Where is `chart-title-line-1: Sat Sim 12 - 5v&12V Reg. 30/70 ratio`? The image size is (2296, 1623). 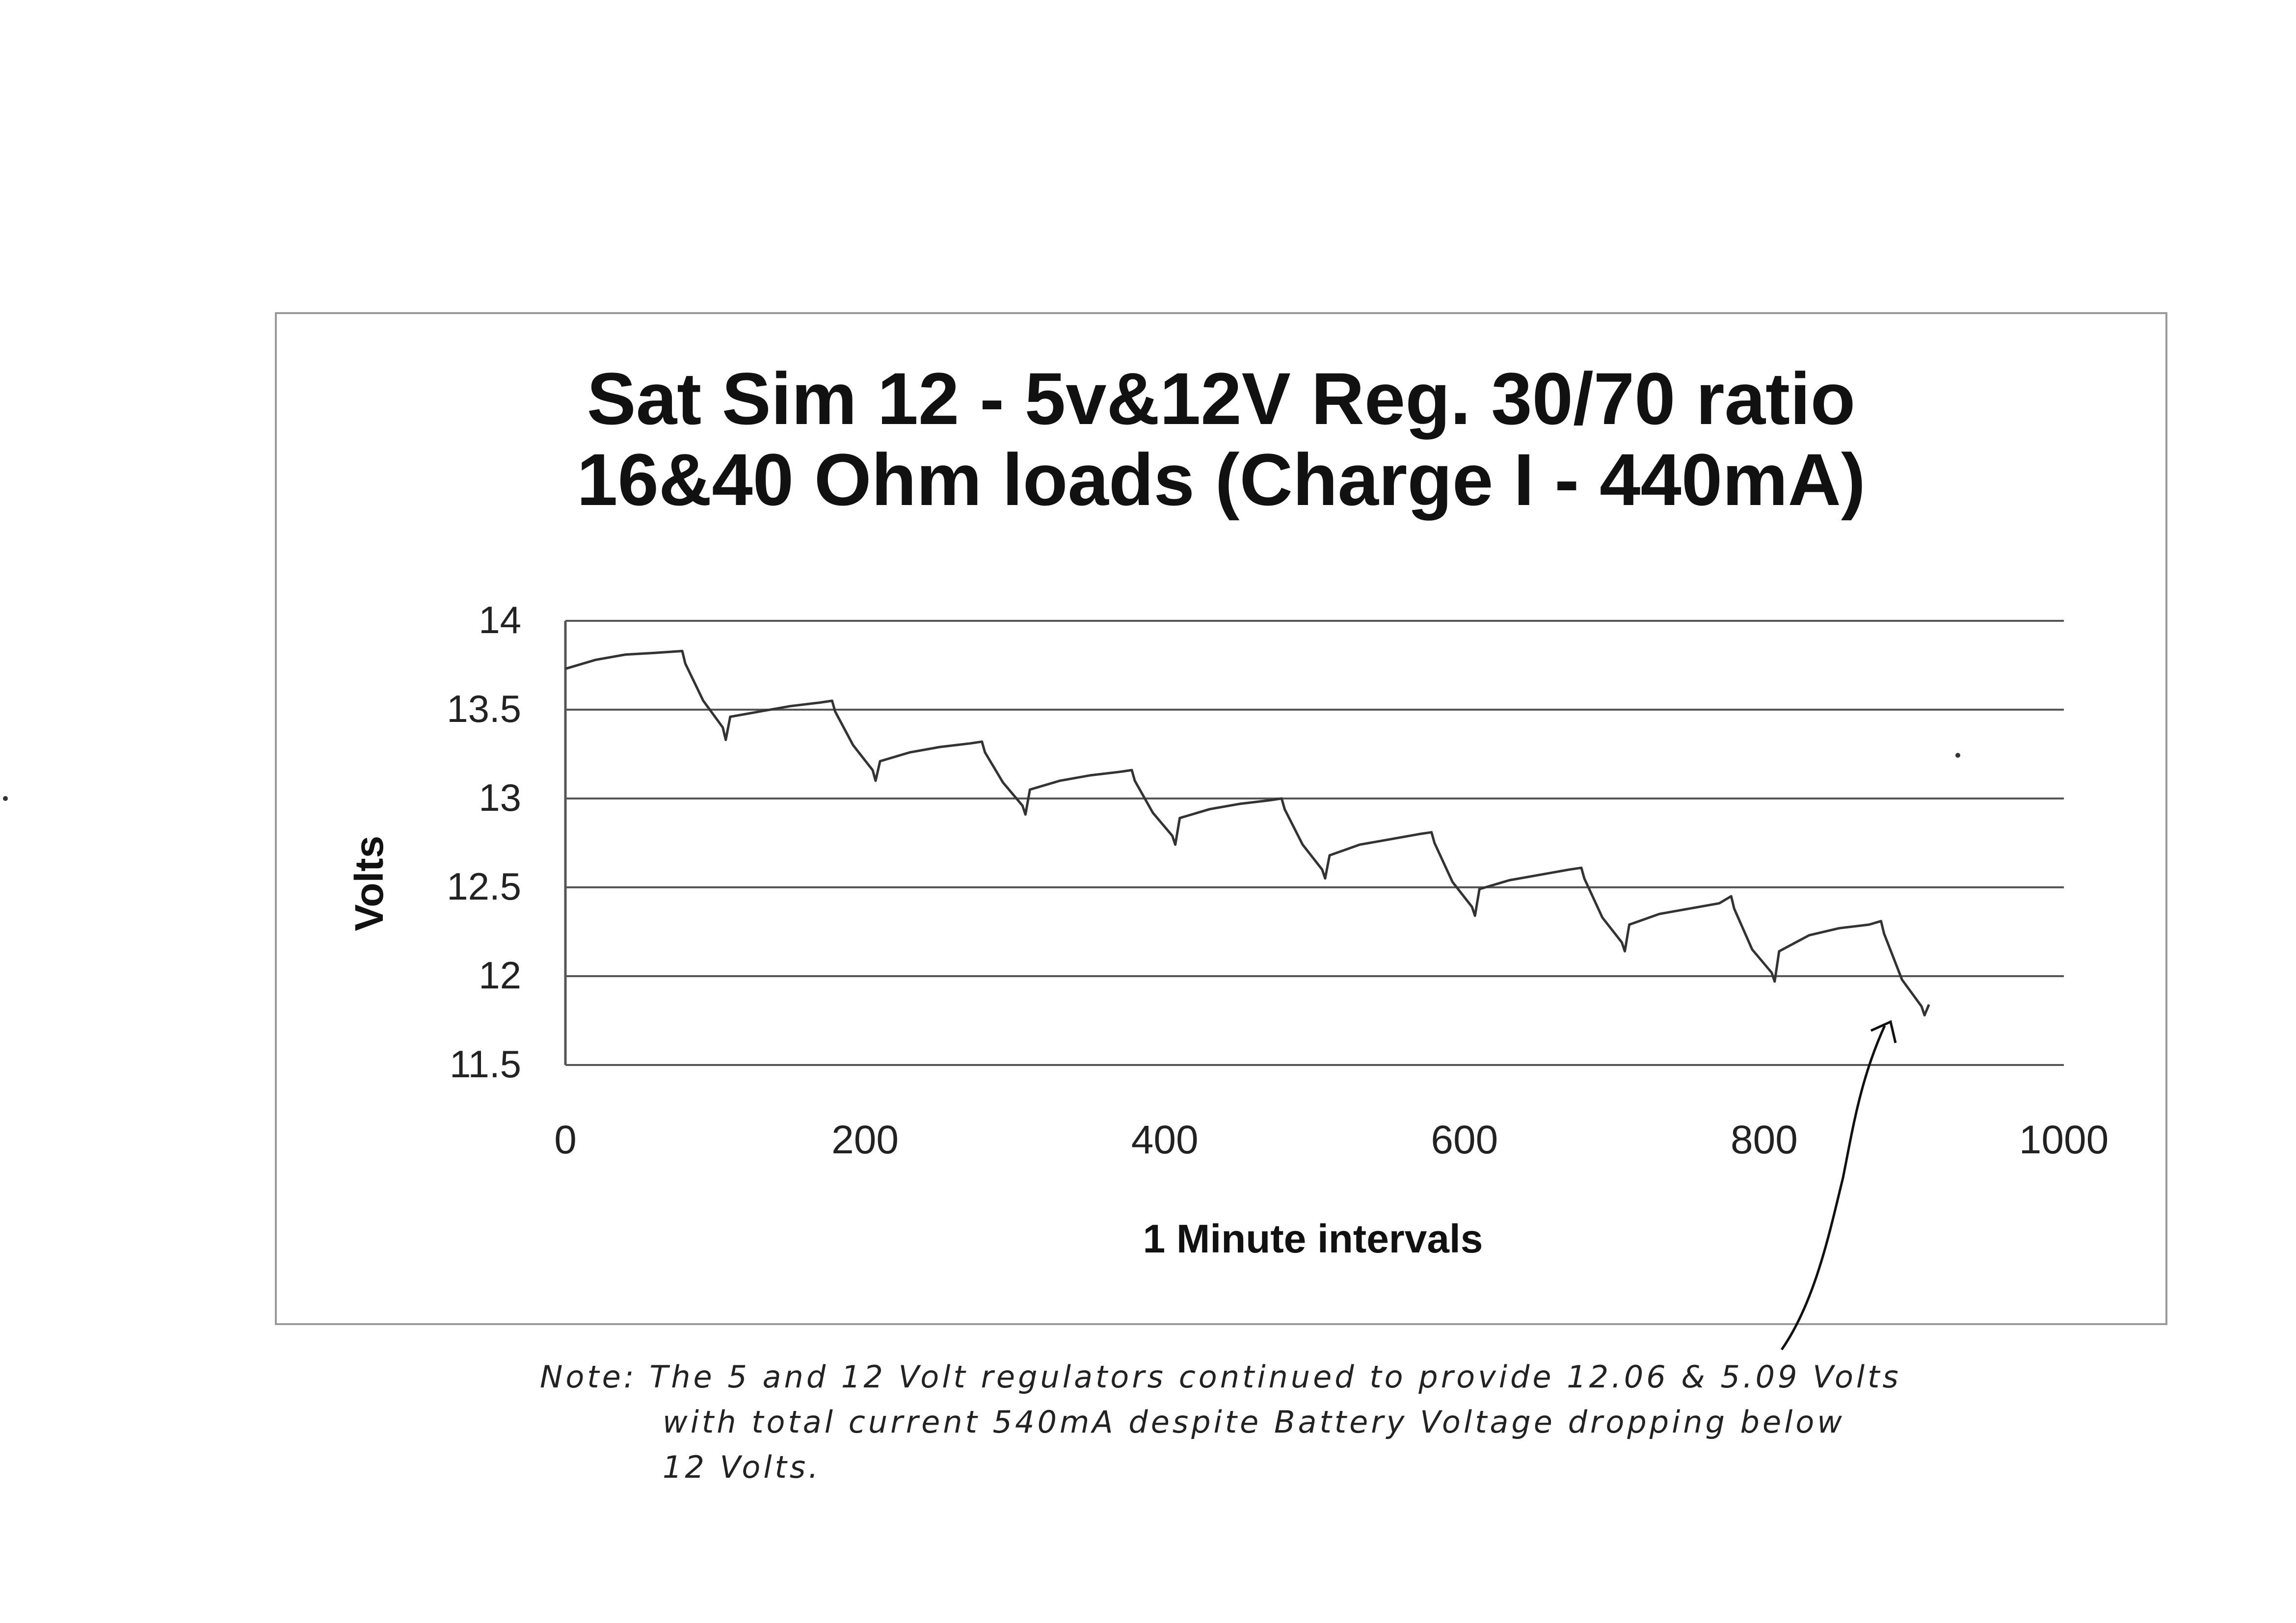
chart-title-line-1: Sat Sim 12 - 5v&12V Reg. 30/70 ratio is located at coordinates (1221, 398).